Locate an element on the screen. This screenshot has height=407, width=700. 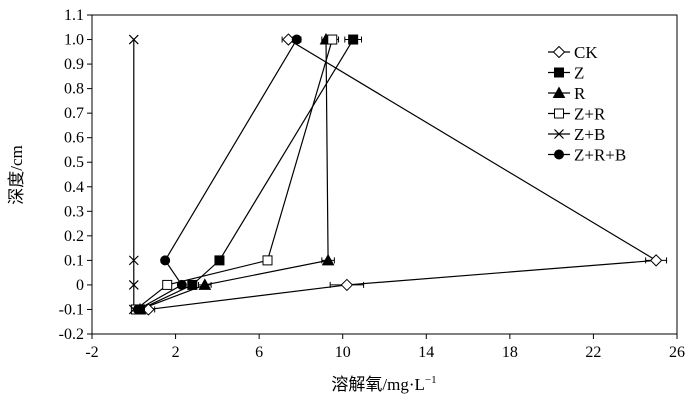
x-tick-label: -2 is located at coordinates (91, 352).